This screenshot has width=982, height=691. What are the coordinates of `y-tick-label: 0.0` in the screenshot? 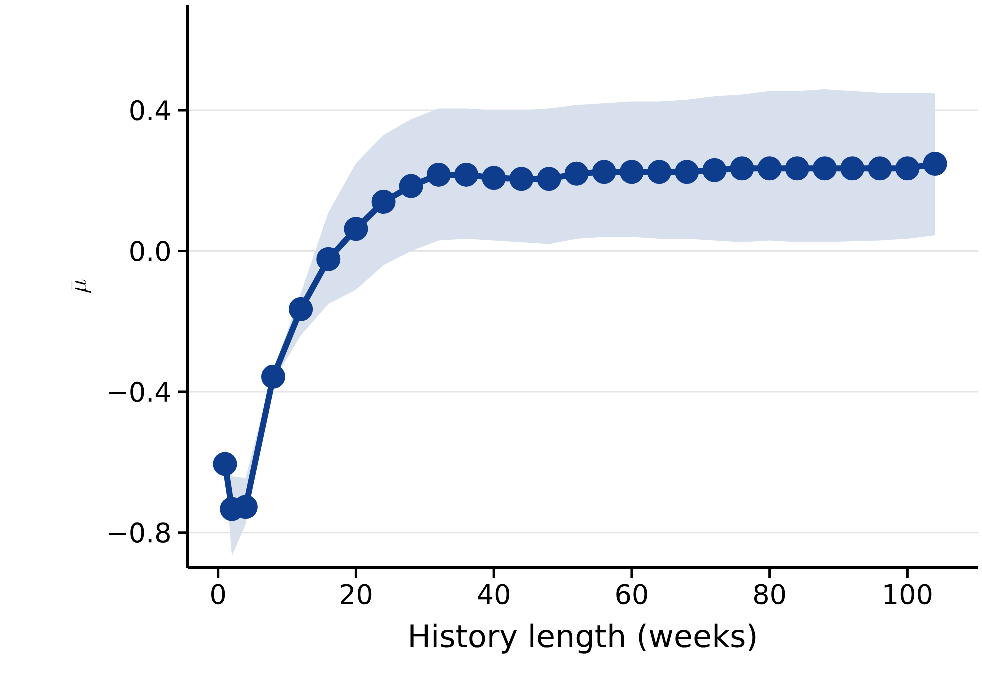 It's located at (150, 251).